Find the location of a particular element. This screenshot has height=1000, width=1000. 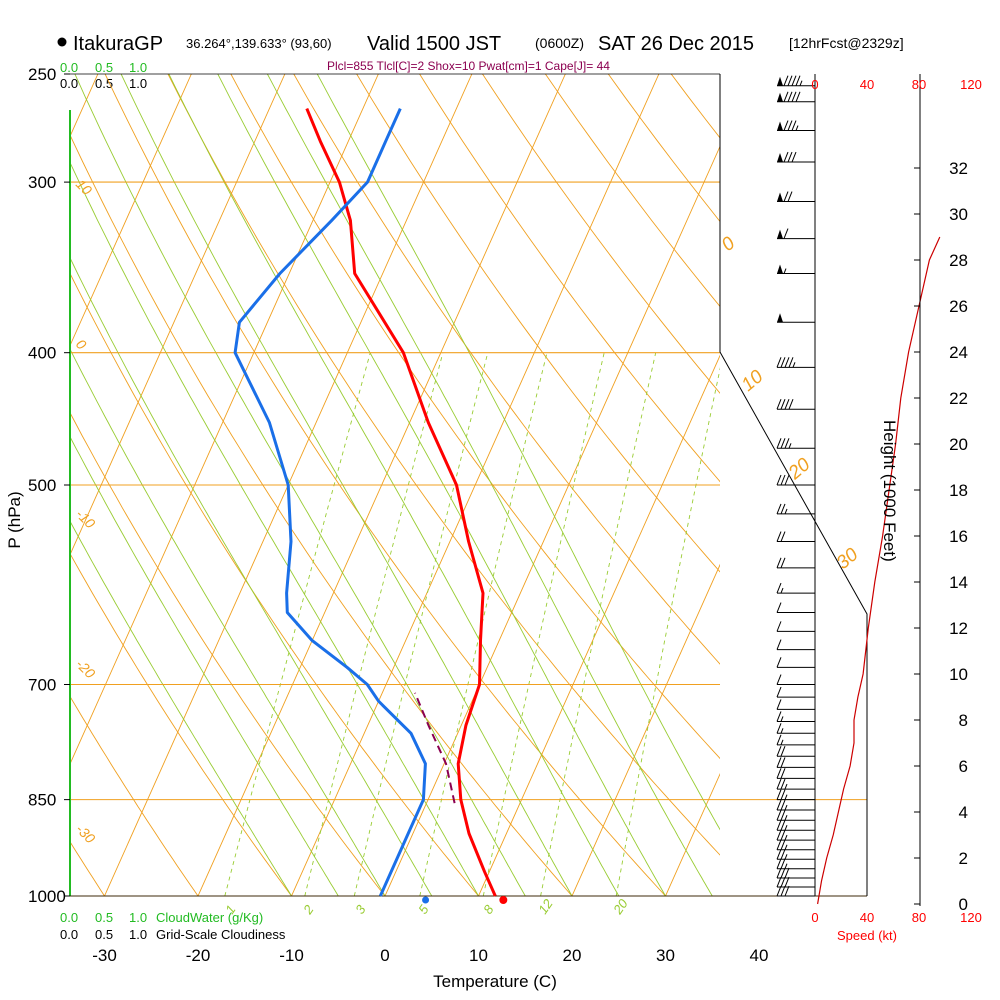

height-tick-label: 24 is located at coordinates (958, 352).